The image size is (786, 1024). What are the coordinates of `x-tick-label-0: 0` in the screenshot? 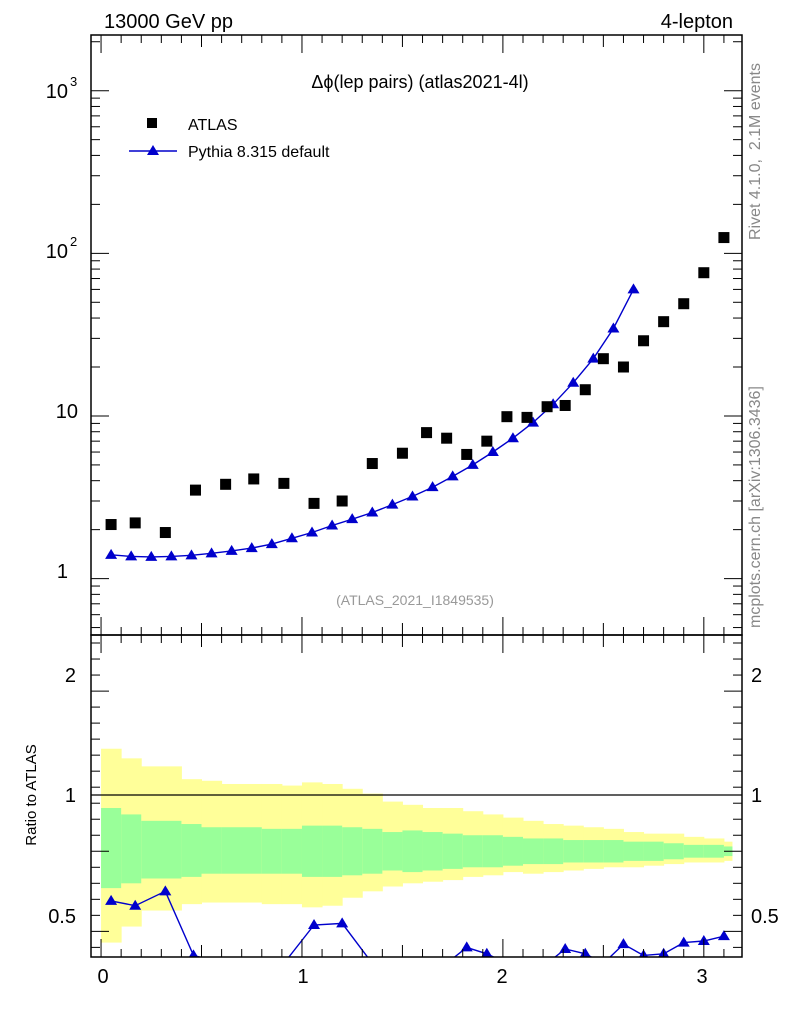 It's located at (102, 977).